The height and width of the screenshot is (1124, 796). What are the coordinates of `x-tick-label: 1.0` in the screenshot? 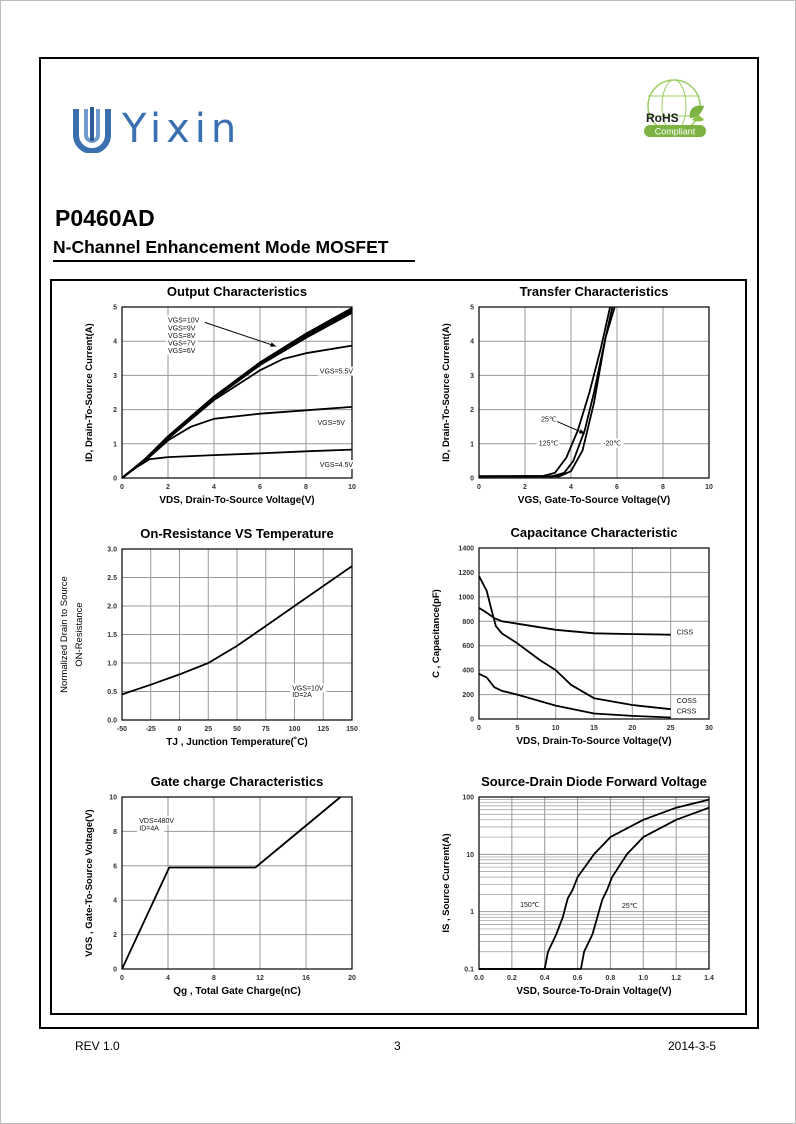 It's located at (643, 978).